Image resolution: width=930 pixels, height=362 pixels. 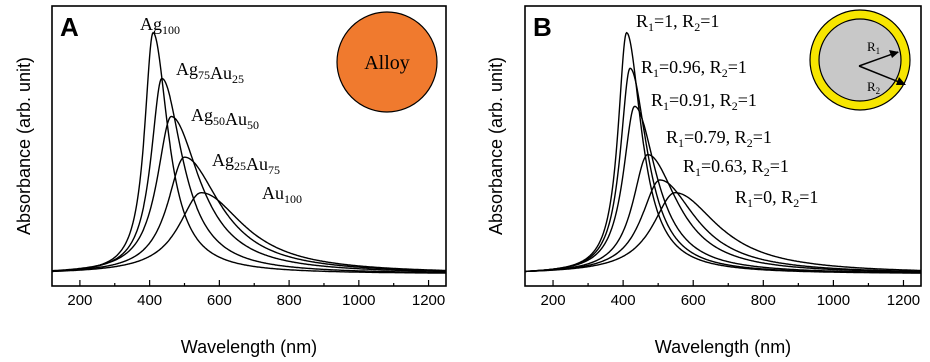 What do you see at coordinates (210, 72) in the screenshot?
I see `curve-label: Ag75Au25` at bounding box center [210, 72].